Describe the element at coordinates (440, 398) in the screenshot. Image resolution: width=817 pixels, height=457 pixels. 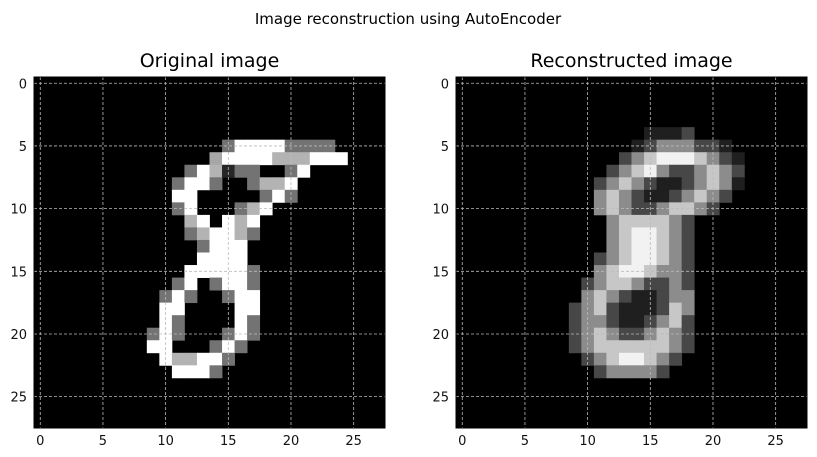
I see `y-tick-label: 25` at that location.